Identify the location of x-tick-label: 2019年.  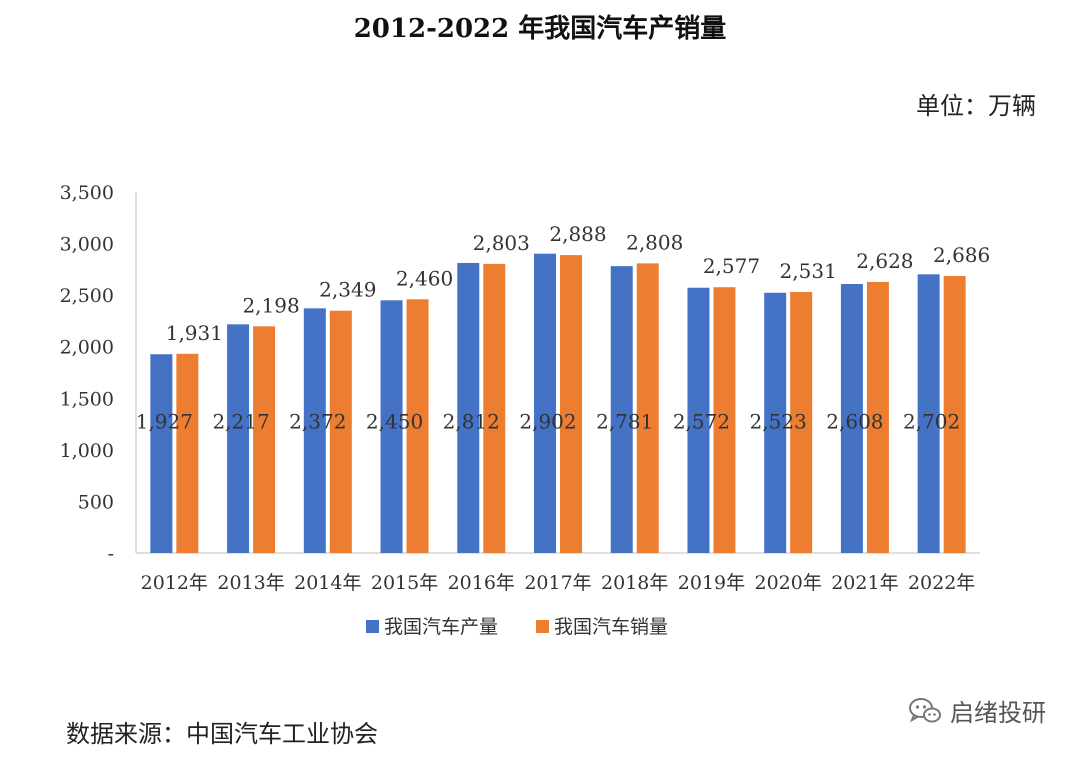
(711, 583).